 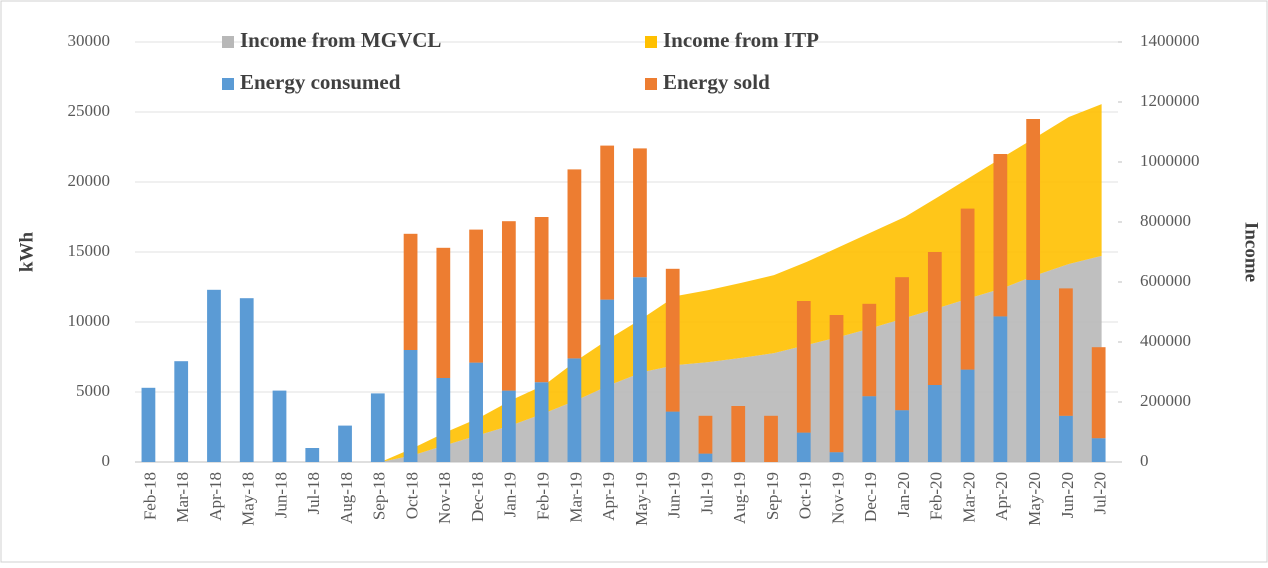 What do you see at coordinates (340, 40) in the screenshot?
I see `legend-label: Income from MGVCL` at bounding box center [340, 40].